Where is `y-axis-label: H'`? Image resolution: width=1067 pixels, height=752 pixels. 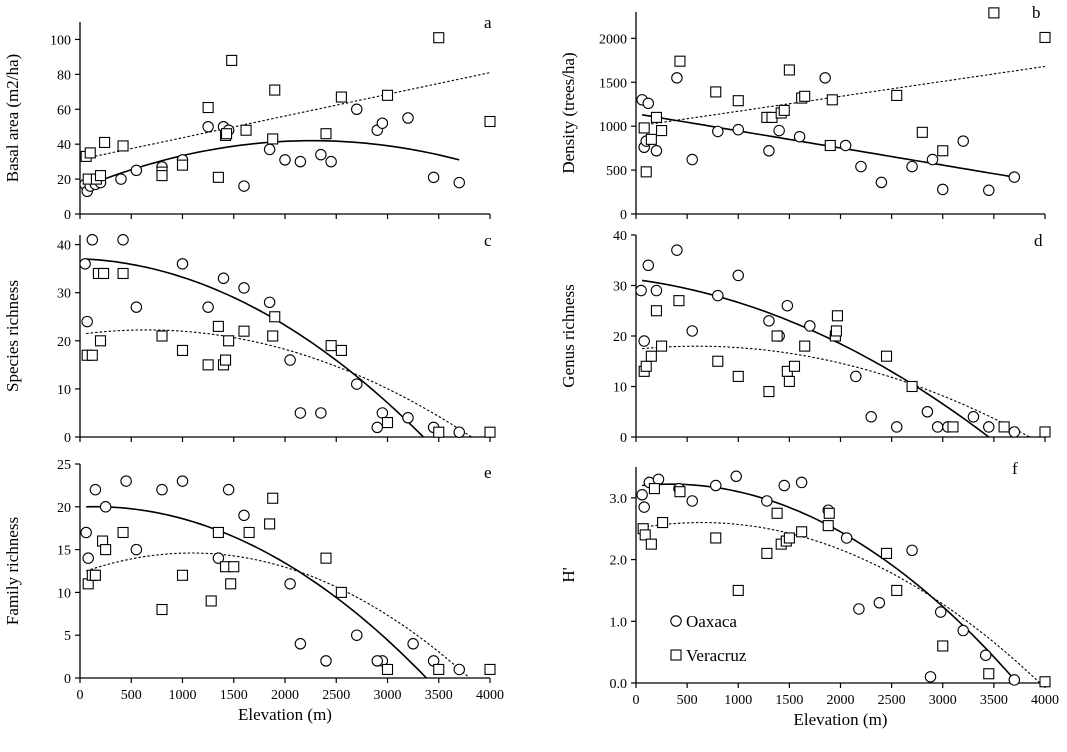 y-axis-label: H' is located at coordinates (568, 574).